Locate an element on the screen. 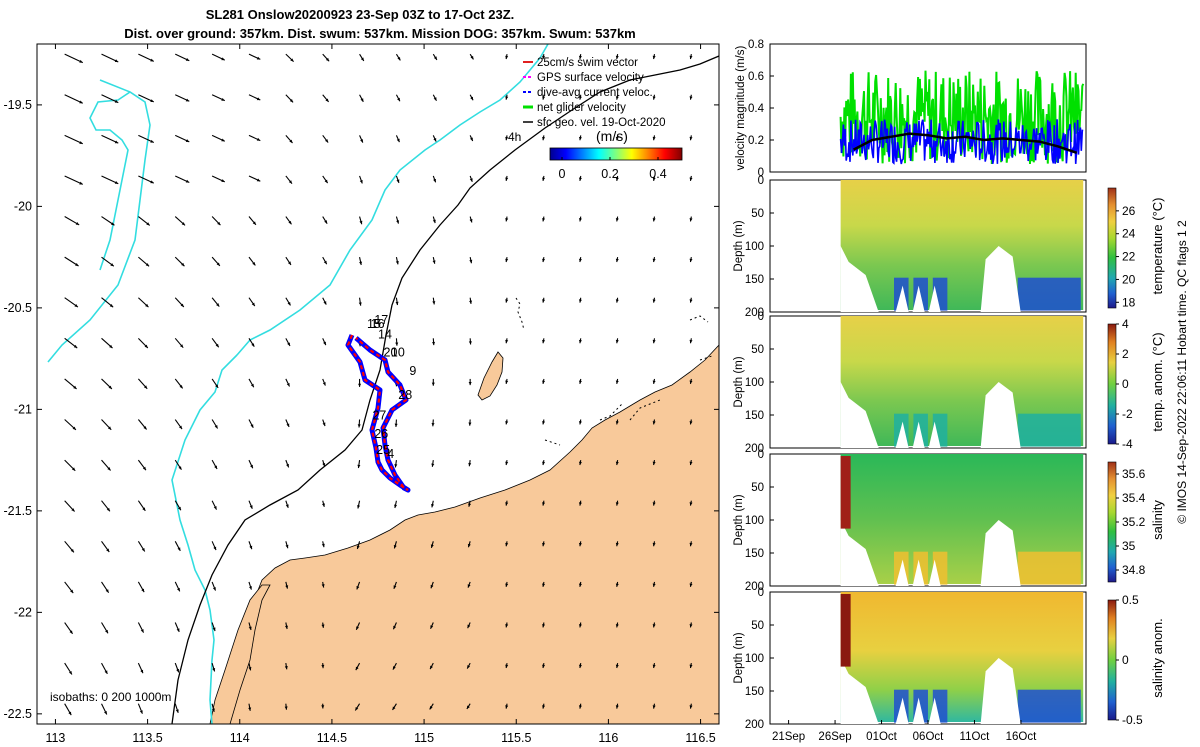 This screenshot has height=747, width=1200. velocity-dive-series is located at coordinates (961, 142).